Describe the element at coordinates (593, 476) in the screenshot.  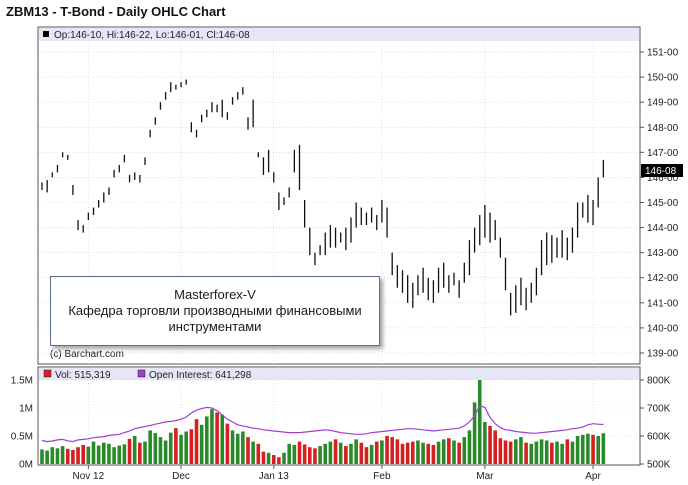
I see `date-tick-label: Apr` at that location.